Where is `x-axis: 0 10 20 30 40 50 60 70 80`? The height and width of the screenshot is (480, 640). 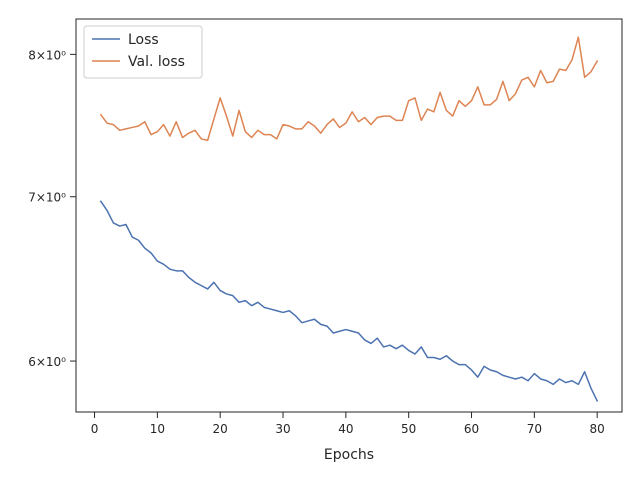 x-axis: 0 10 20 30 40 50 60 70 80 is located at coordinates (348, 424).